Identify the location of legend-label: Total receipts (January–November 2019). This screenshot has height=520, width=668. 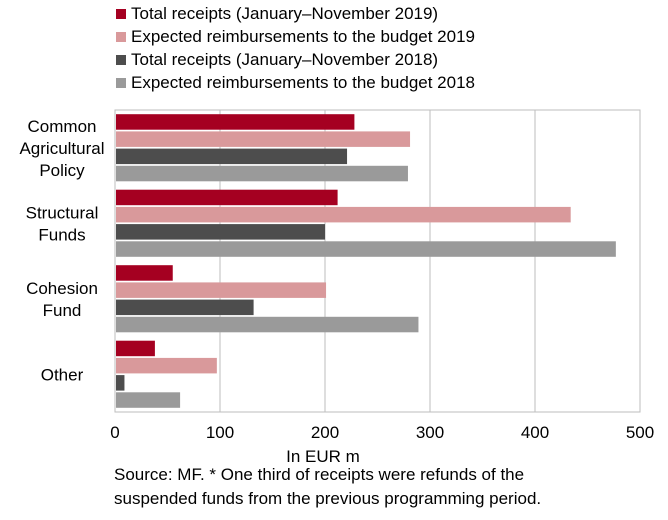
(285, 13).